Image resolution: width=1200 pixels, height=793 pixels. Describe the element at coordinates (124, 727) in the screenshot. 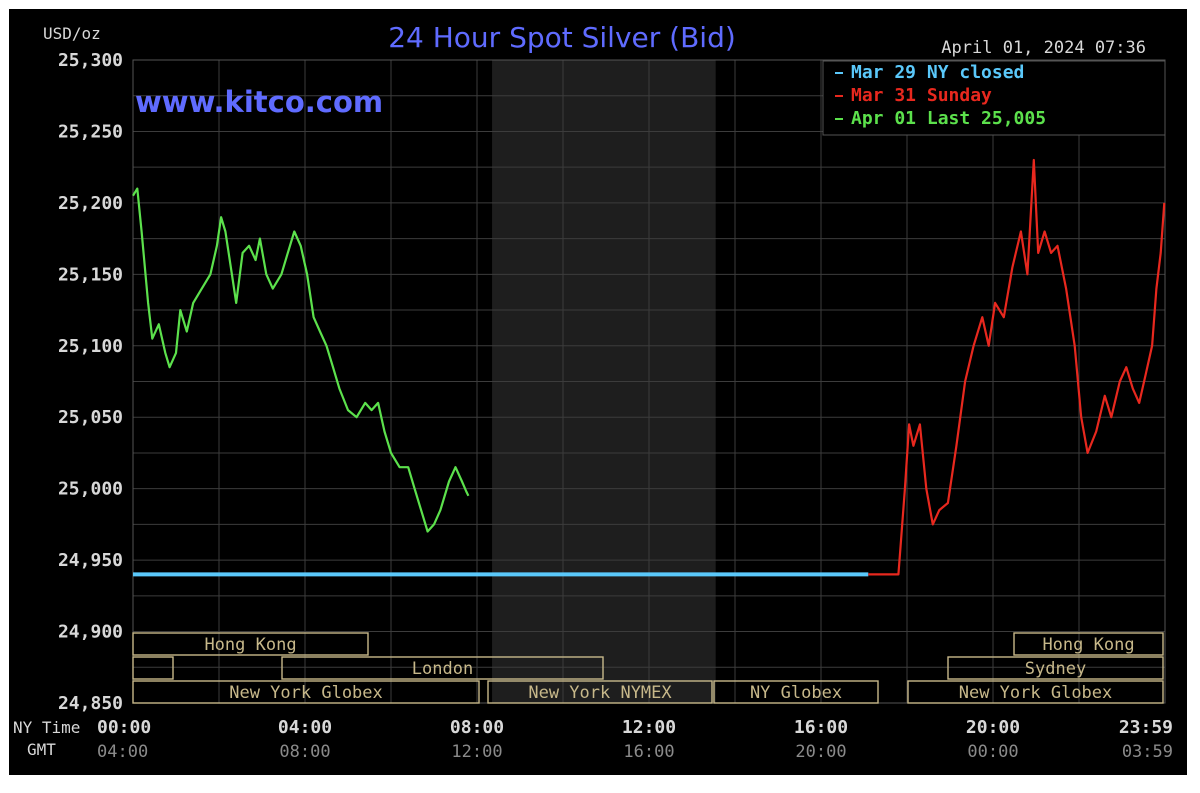

I see `x-tick-label-ny: 00:00` at that location.